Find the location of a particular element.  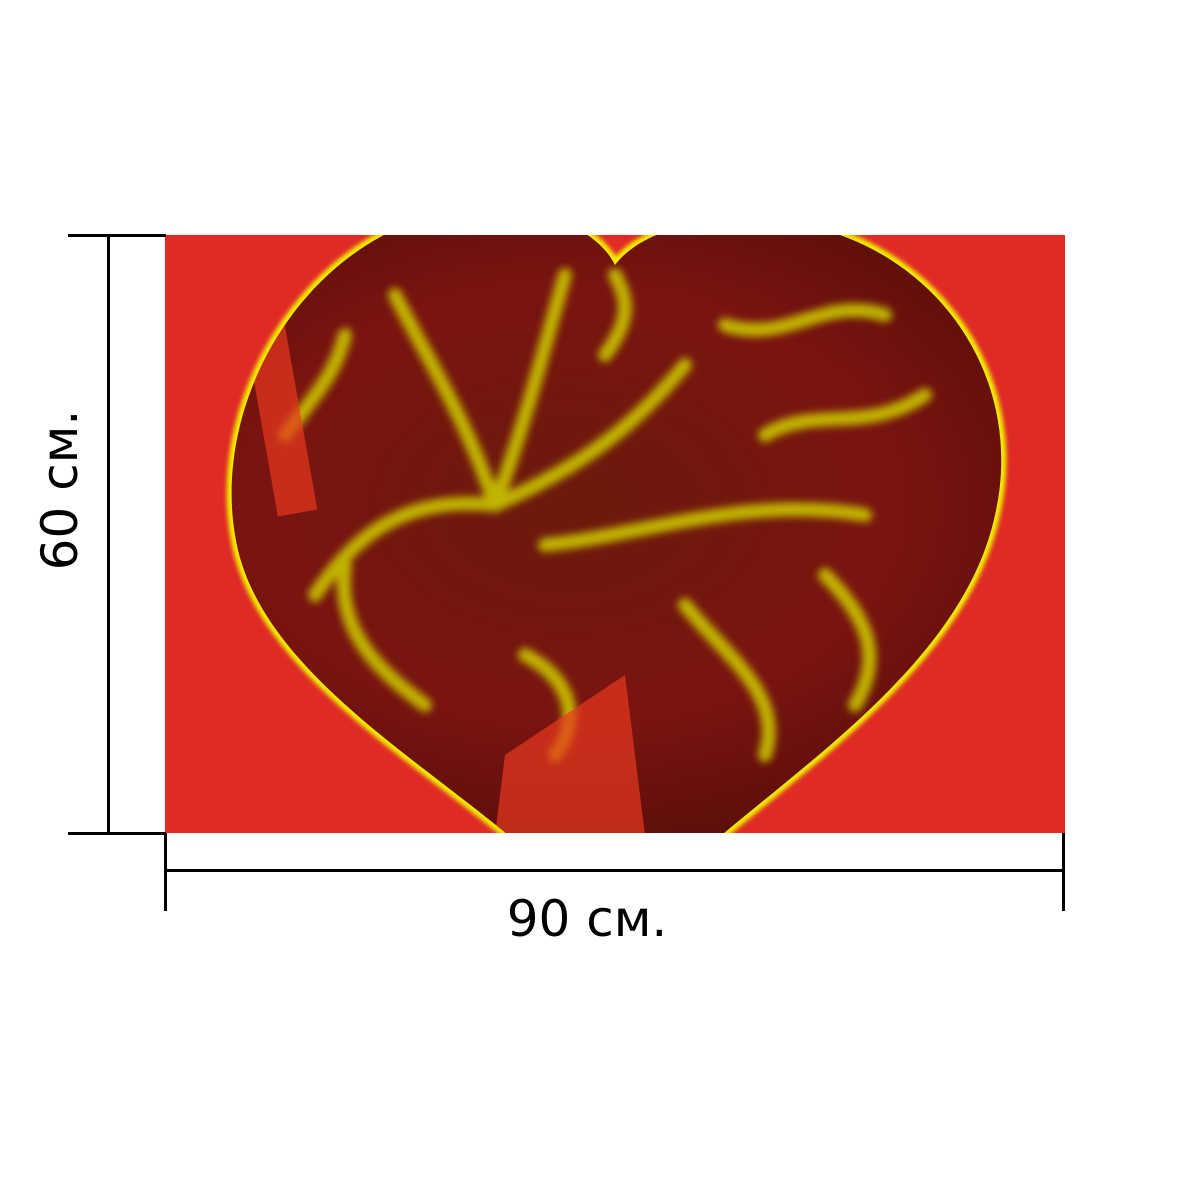

height-dimension-top-tick is located at coordinates (117, 235).